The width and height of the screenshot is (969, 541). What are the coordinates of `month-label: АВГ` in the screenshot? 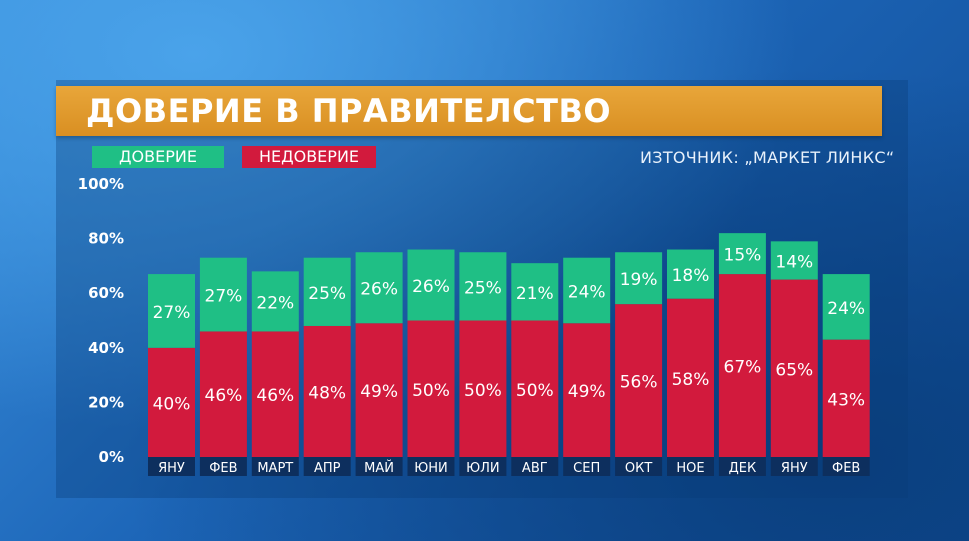 It's located at (535, 468).